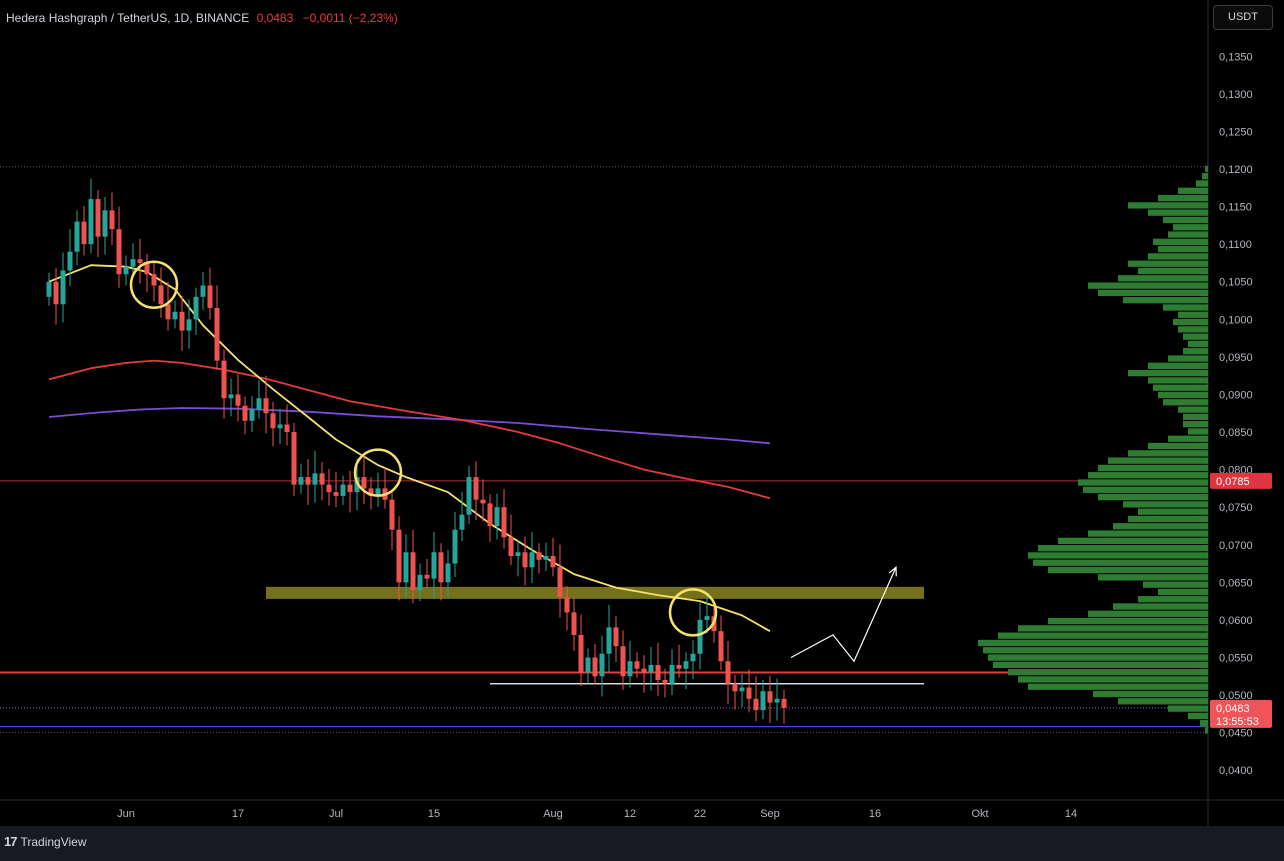 The height and width of the screenshot is (861, 1284). Describe the element at coordinates (770, 814) in the screenshot. I see `time-tick-label: Sep` at that location.